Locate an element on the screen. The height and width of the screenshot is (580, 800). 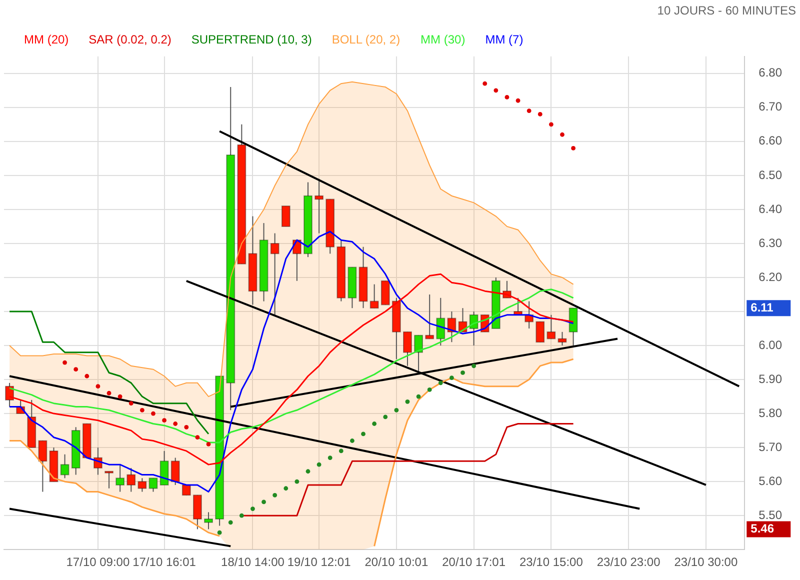
x-tick-label: 17/10 16:01 is located at coordinates (164, 562).